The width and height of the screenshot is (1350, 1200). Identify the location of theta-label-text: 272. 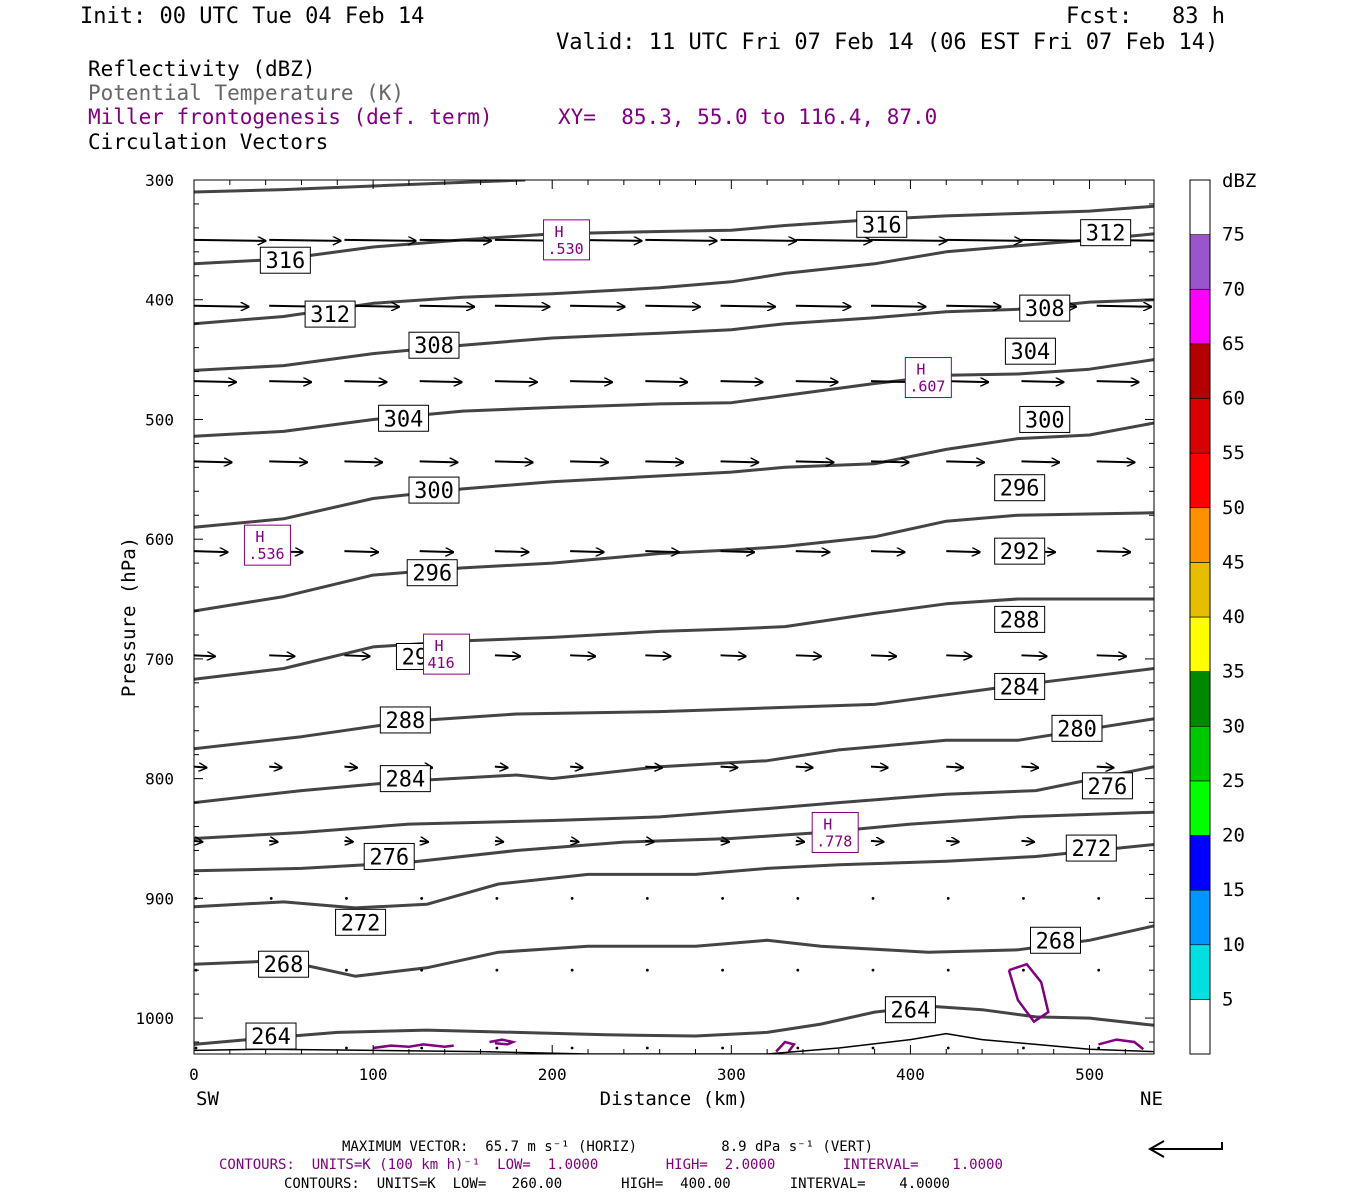
(1091, 849).